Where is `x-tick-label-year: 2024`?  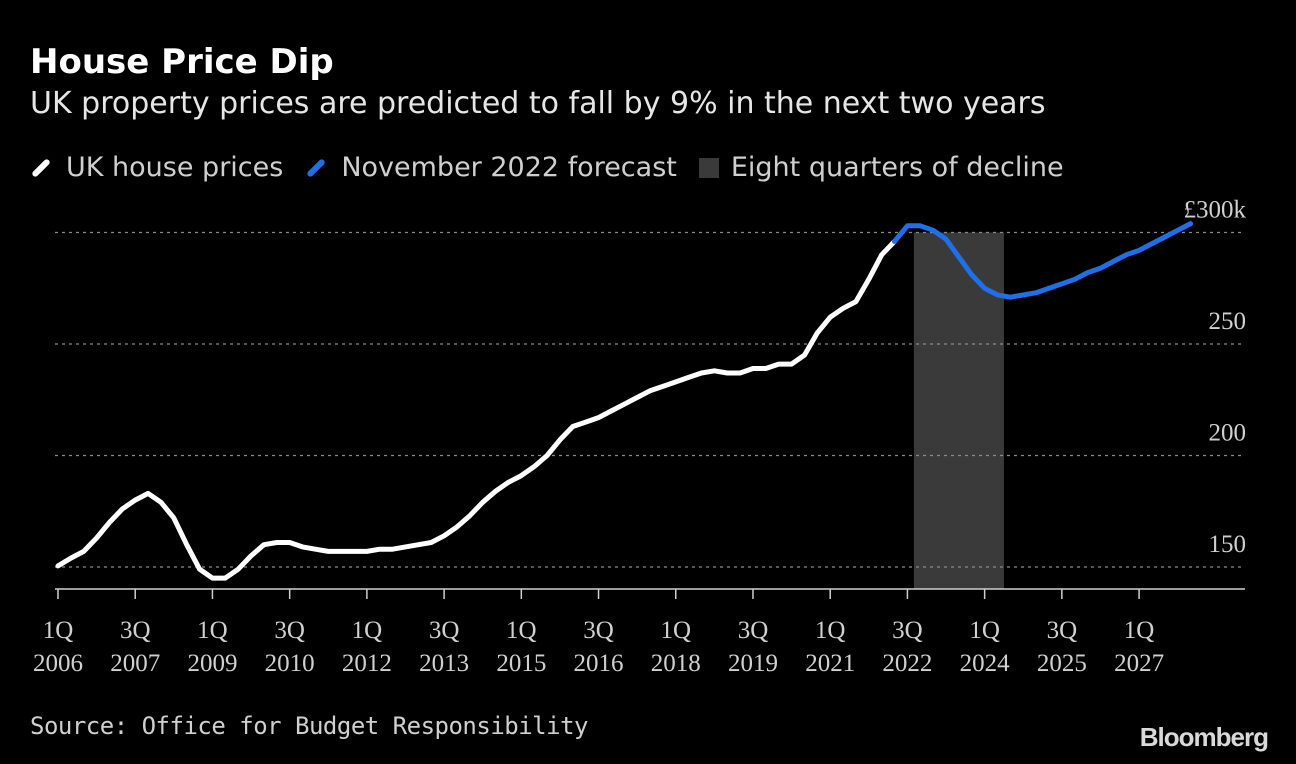 x-tick-label-year: 2024 is located at coordinates (985, 663).